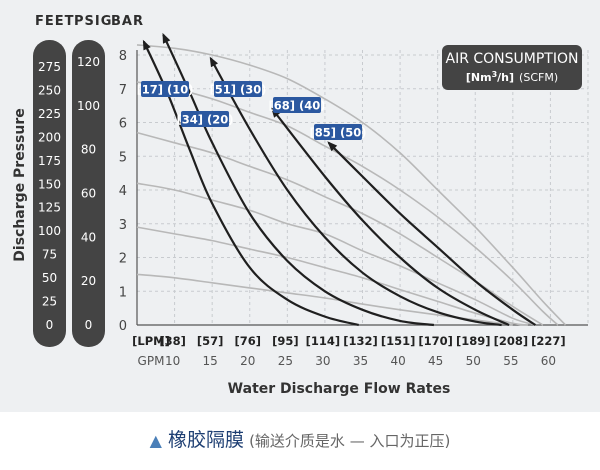 The width and height of the screenshot is (600, 470). I want to click on feet-tick-label: 275, so click(49, 67).